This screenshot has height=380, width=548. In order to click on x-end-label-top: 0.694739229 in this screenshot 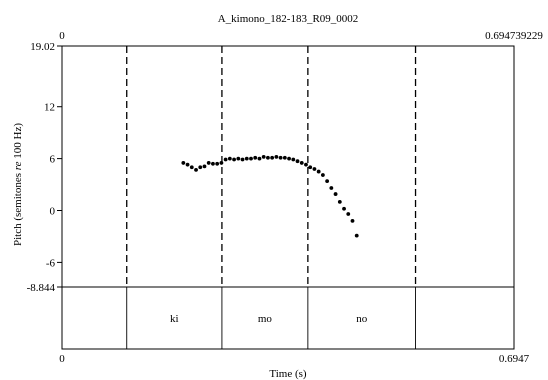, I will do `click(514, 36)`.